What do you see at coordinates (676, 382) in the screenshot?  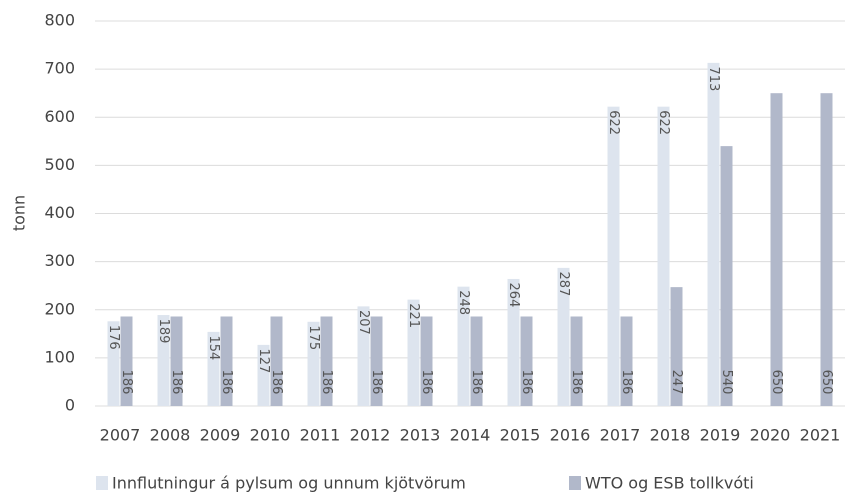 I see `value-label: 247` at bounding box center [676, 382].